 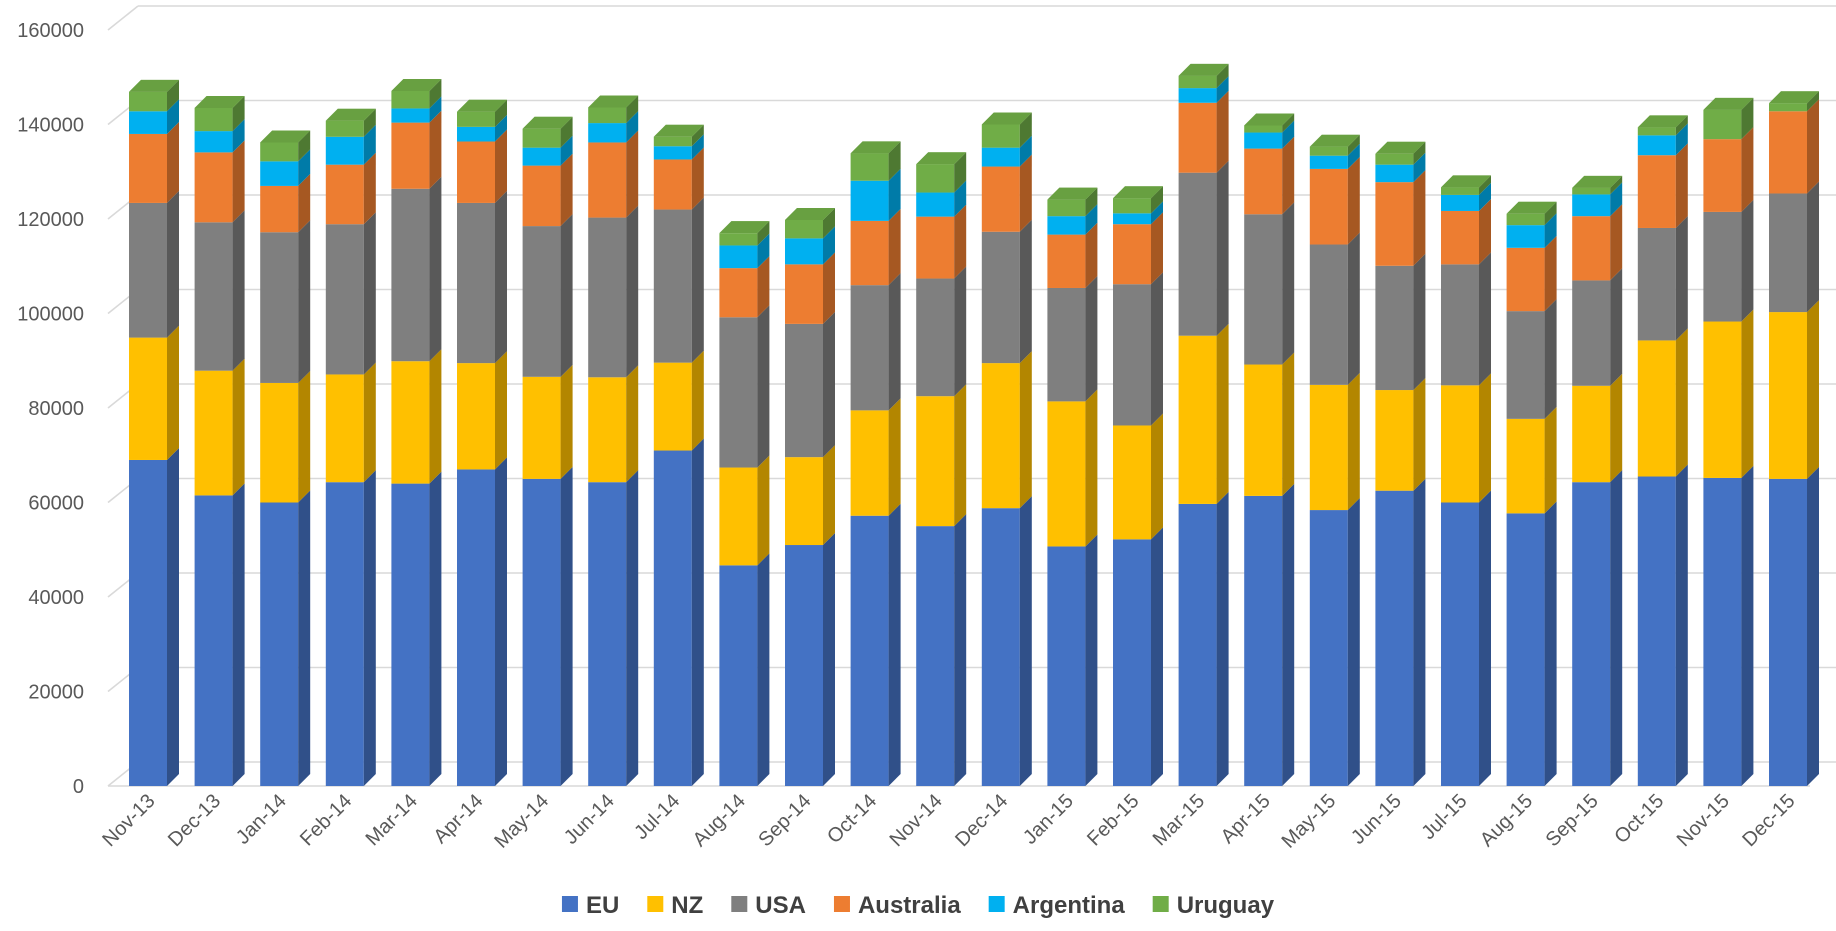 I want to click on y-tick-label: 60000, so click(x=56, y=504).